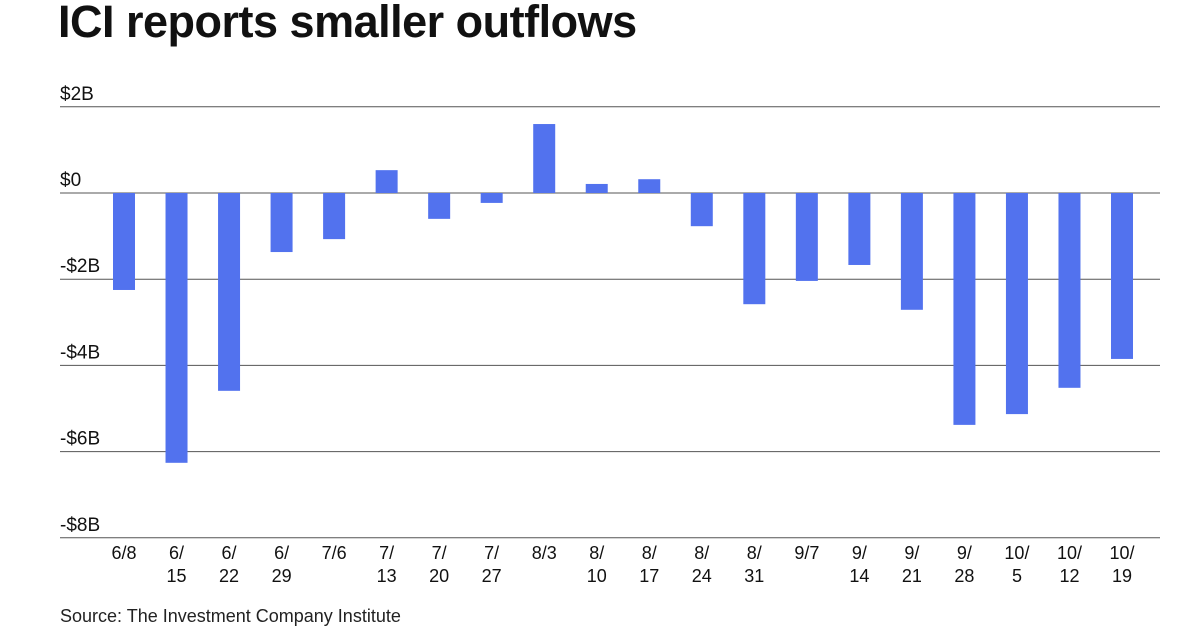  What do you see at coordinates (912, 576) in the screenshot?
I see `x-tick-label: 21` at bounding box center [912, 576].